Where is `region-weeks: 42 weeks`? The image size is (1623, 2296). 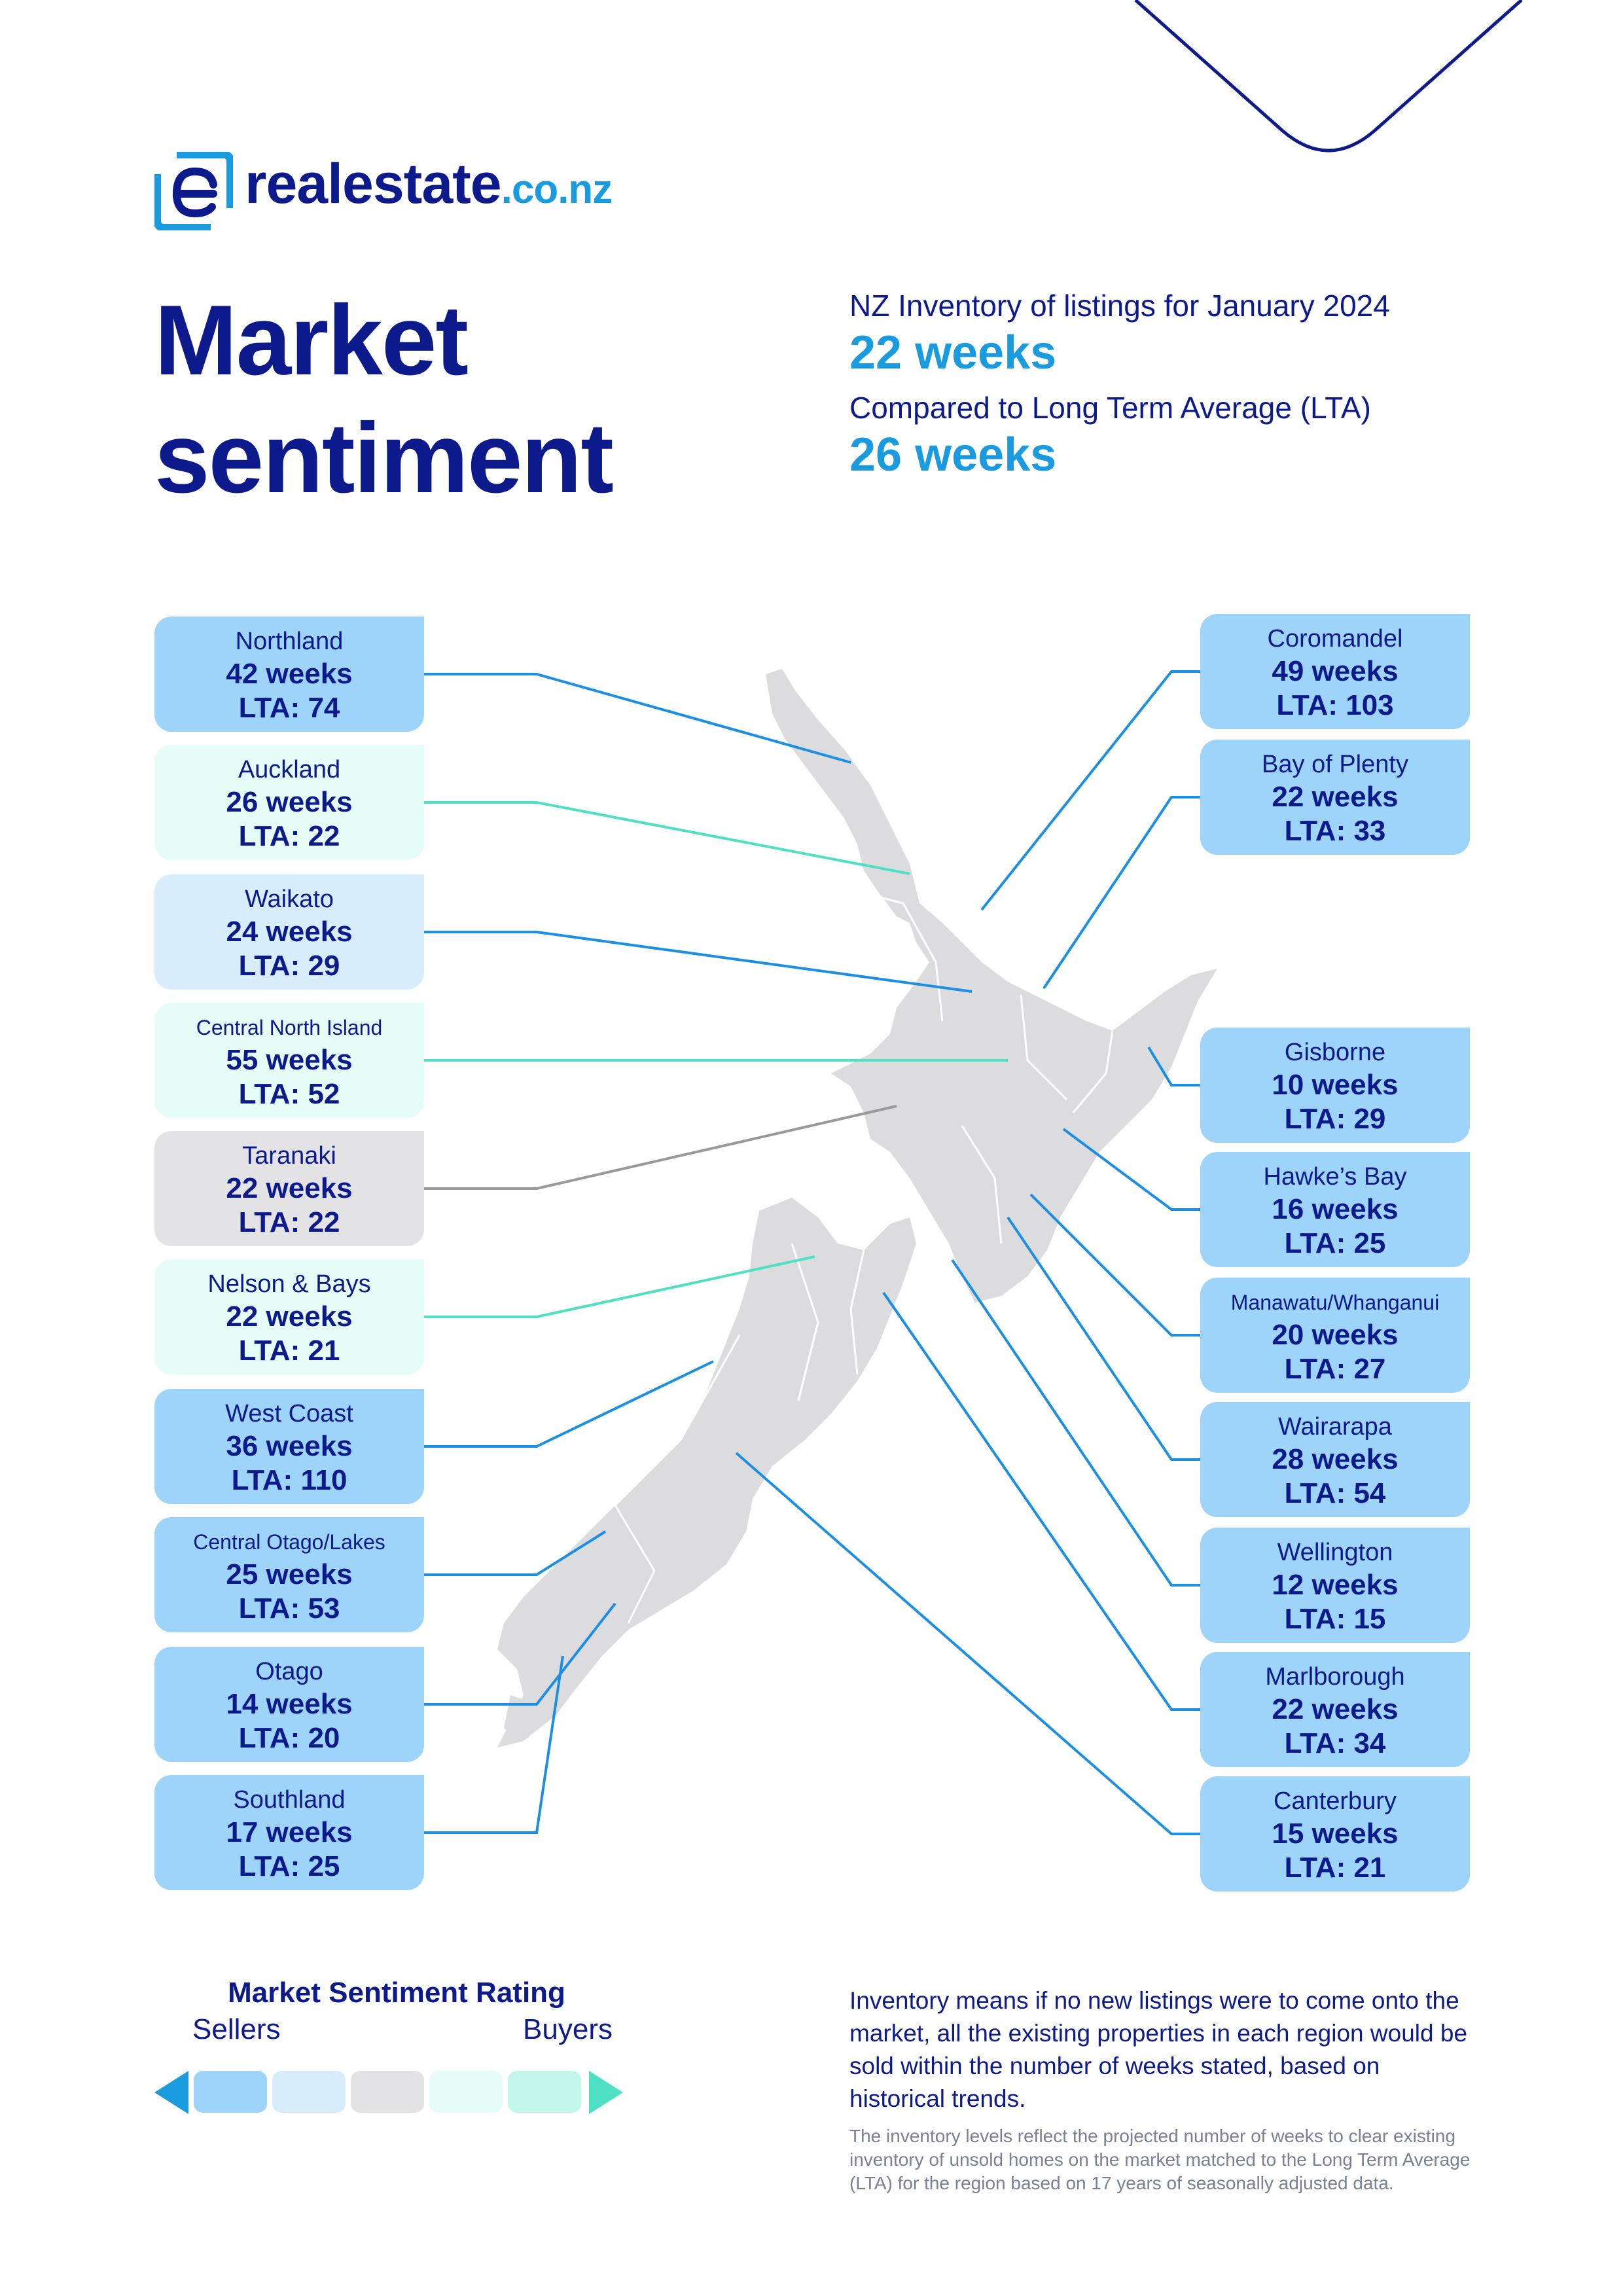
region-weeks: 42 weeks is located at coordinates (289, 674).